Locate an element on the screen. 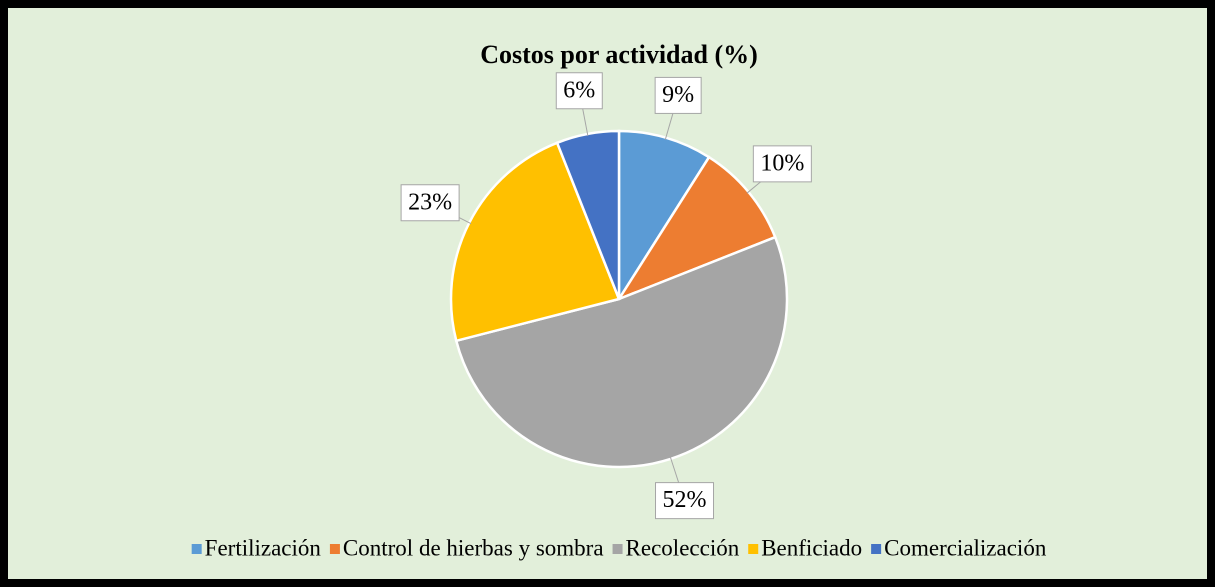 The width and height of the screenshot is (1215, 587). legend-label: Recolección is located at coordinates (683, 547).